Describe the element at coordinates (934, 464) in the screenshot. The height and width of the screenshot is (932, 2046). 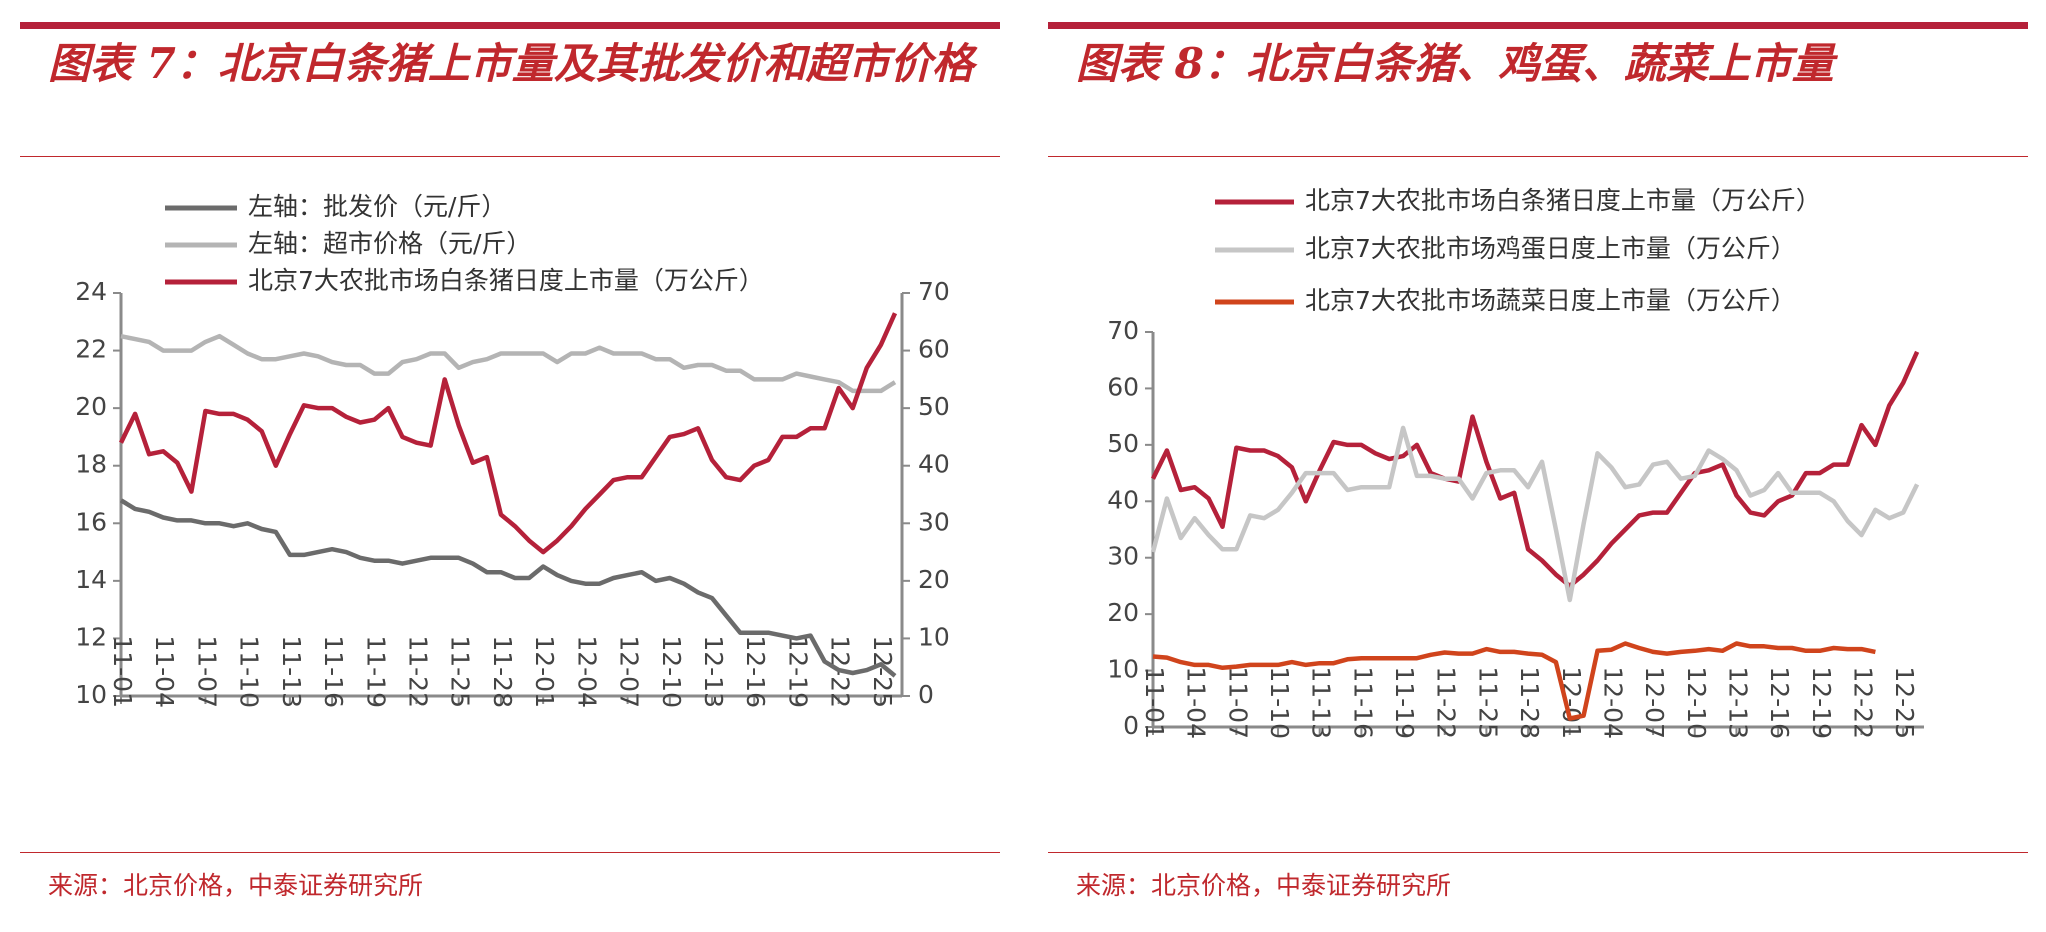
I see `y2-tick-label: 40` at that location.